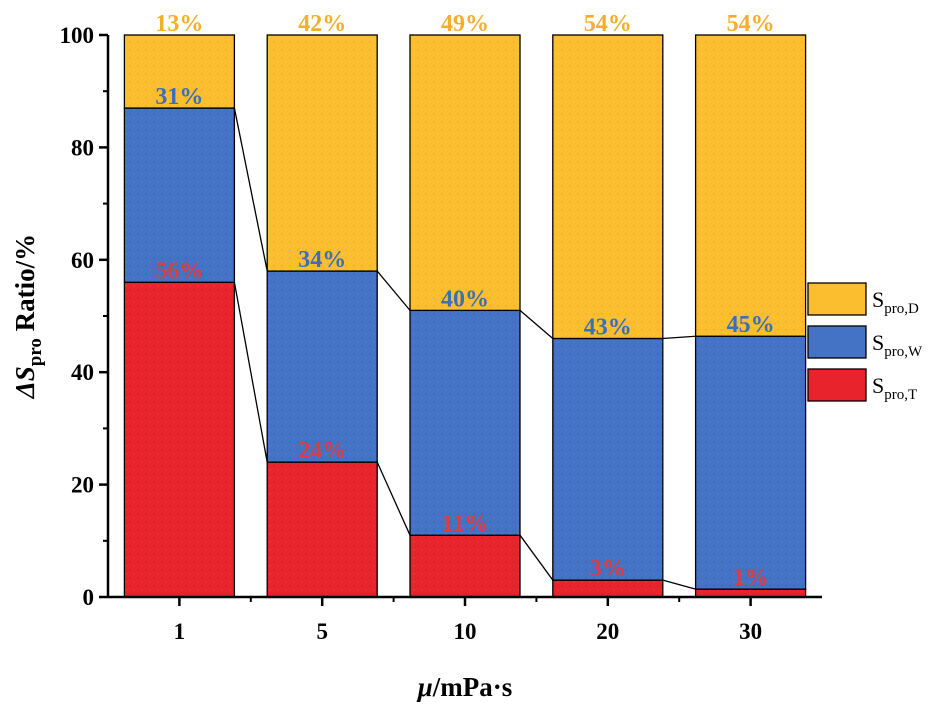 Image resolution: width=950 pixels, height=705 pixels. I want to click on legend-label: Spro,T, so click(894, 388).